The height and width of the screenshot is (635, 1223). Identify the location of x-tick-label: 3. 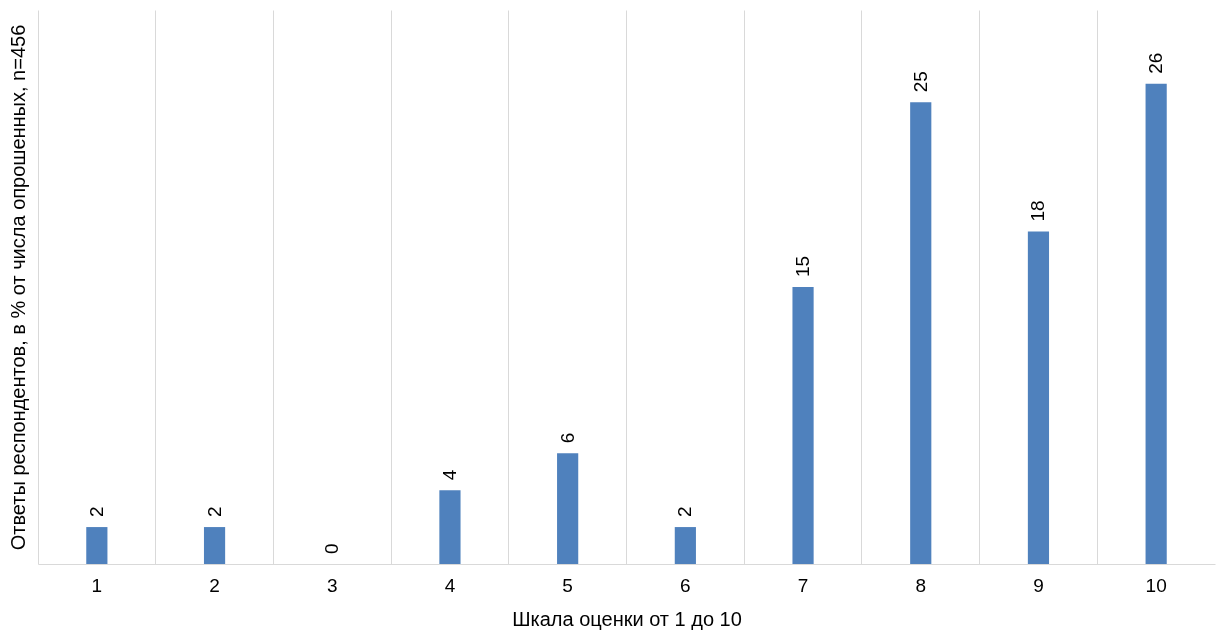
(332, 585).